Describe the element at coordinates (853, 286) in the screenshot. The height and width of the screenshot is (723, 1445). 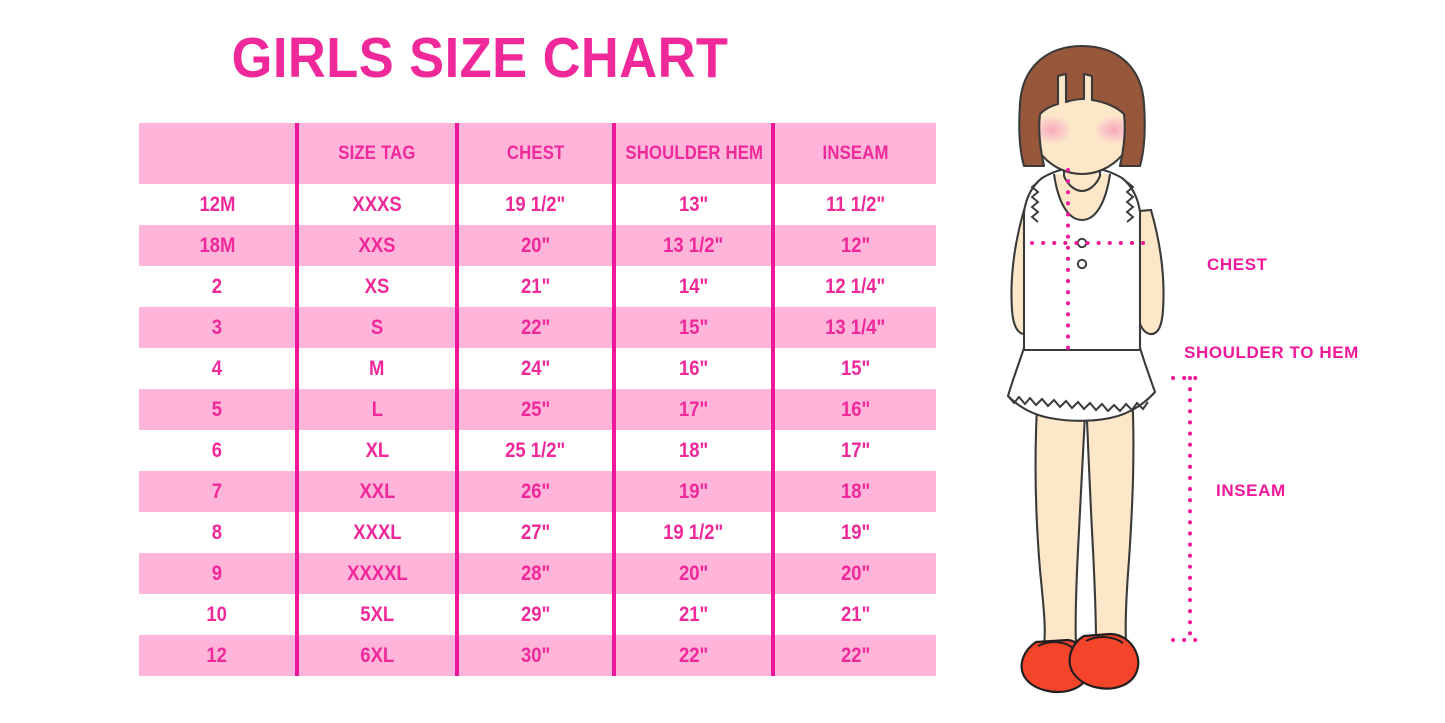
I see `cell-inseam: 12 1/4"` at that location.